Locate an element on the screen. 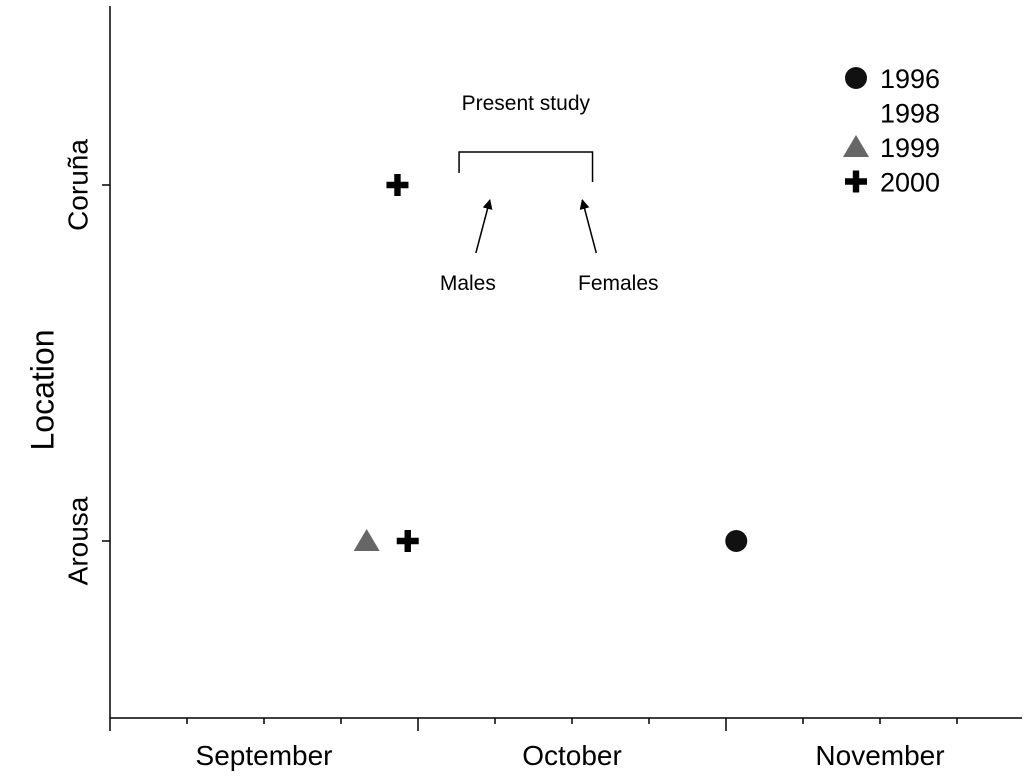  x-tick-label: November is located at coordinates (879, 755).